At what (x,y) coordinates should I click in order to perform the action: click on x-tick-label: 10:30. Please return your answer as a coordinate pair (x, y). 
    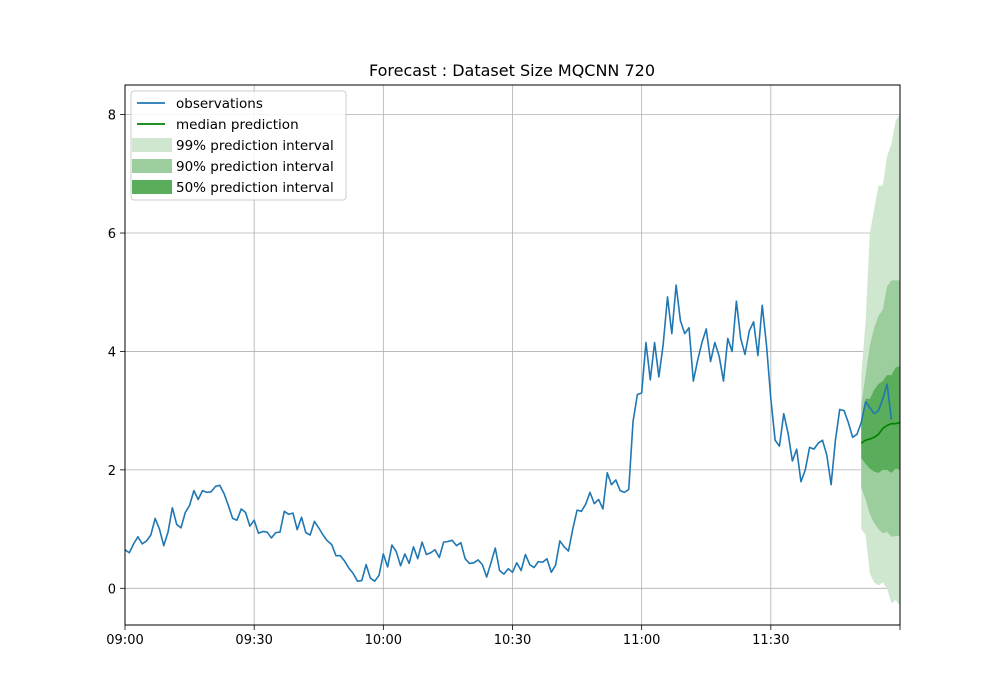
    Looking at the image, I should click on (512, 640).